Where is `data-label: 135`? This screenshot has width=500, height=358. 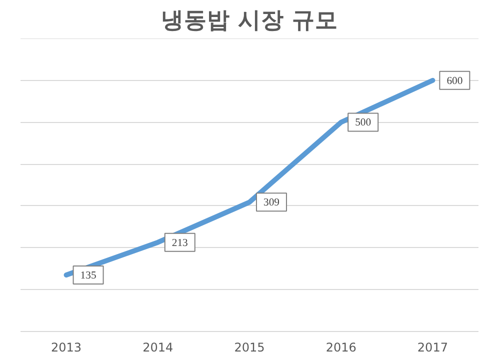 data-label: 135 is located at coordinates (88, 276).